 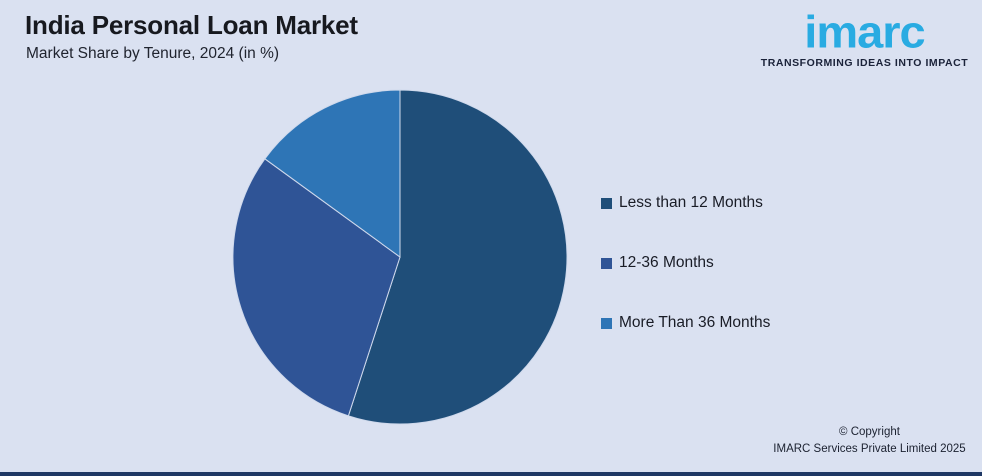 I want to click on imarc-logo-tagline: TRANSFORMING IDEAS INTO IMPACT, so click(x=864, y=63).